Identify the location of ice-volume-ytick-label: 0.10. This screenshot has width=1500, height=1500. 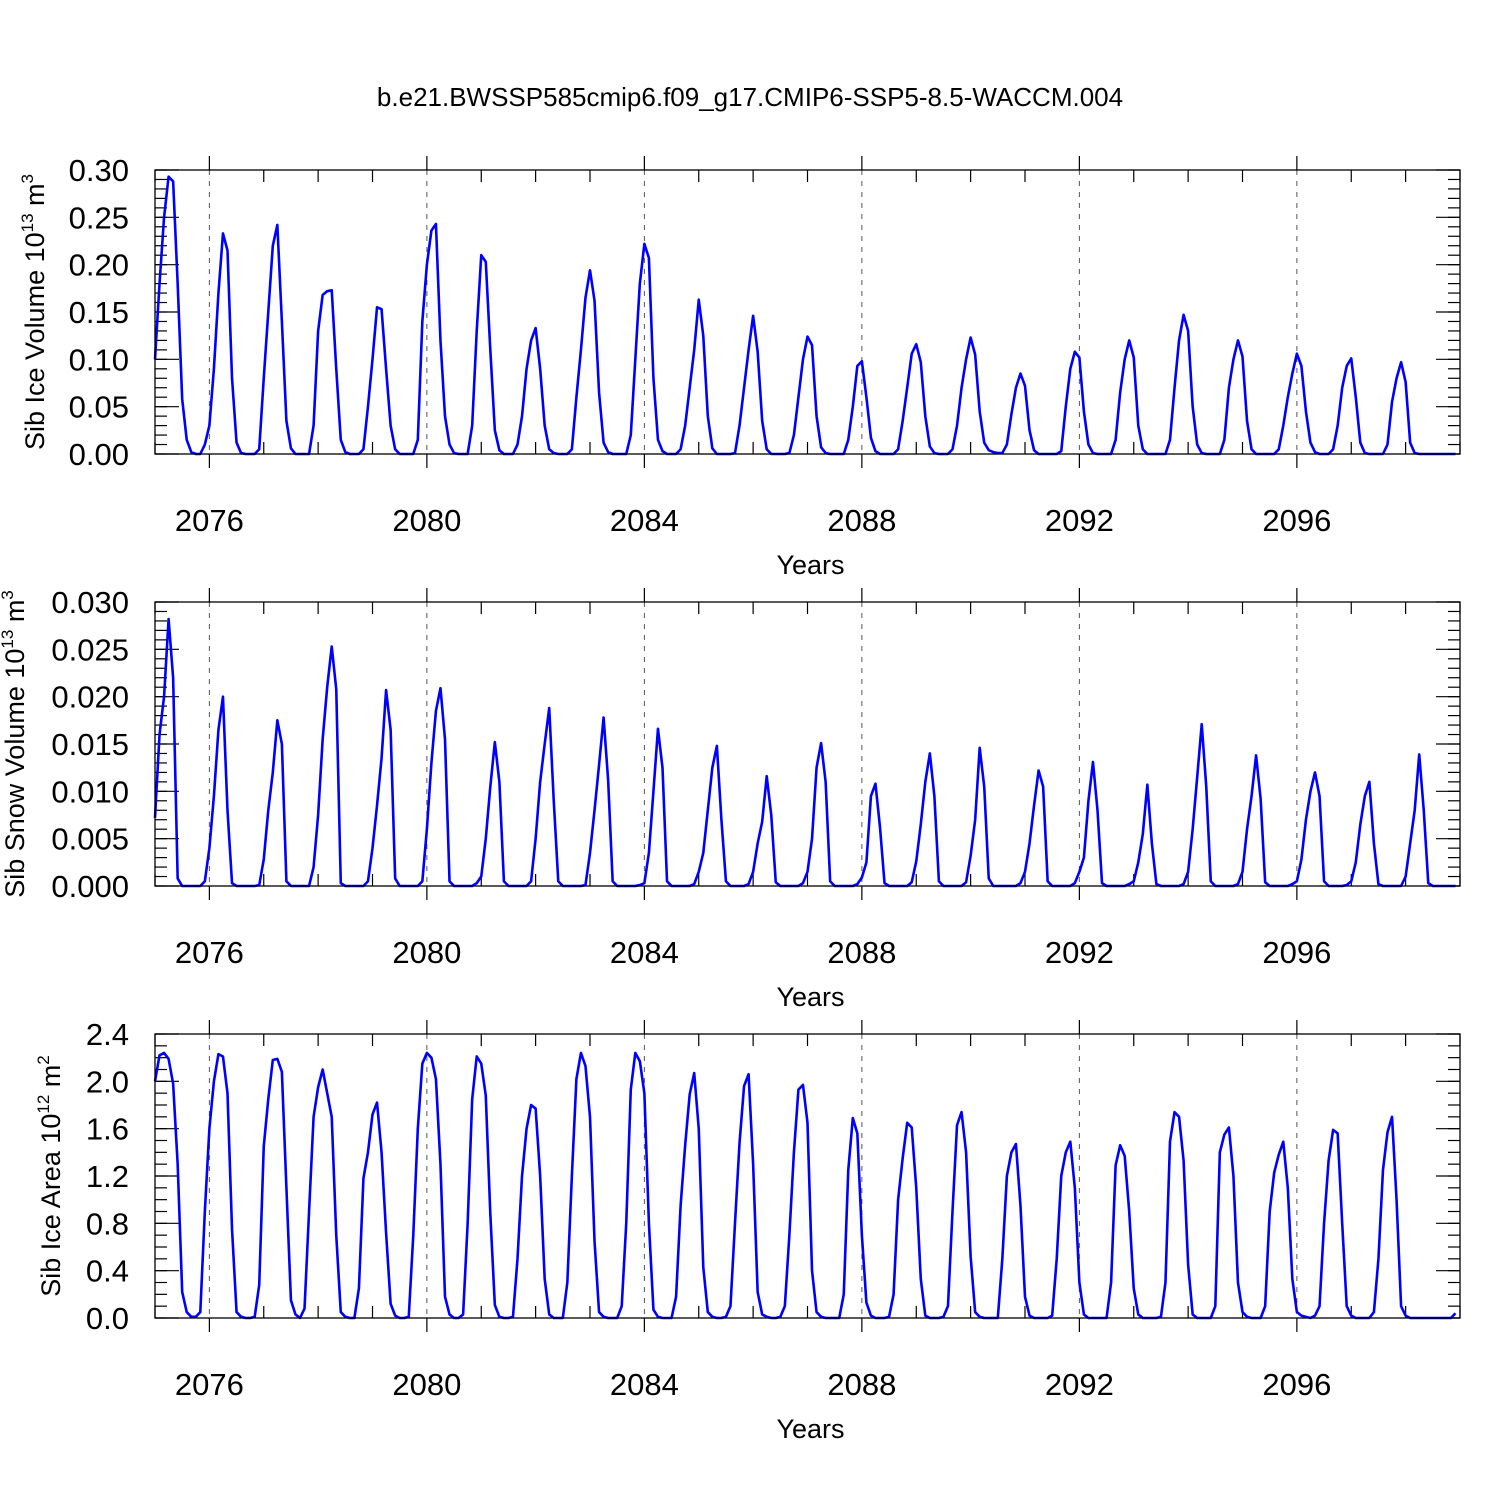
(99, 359).